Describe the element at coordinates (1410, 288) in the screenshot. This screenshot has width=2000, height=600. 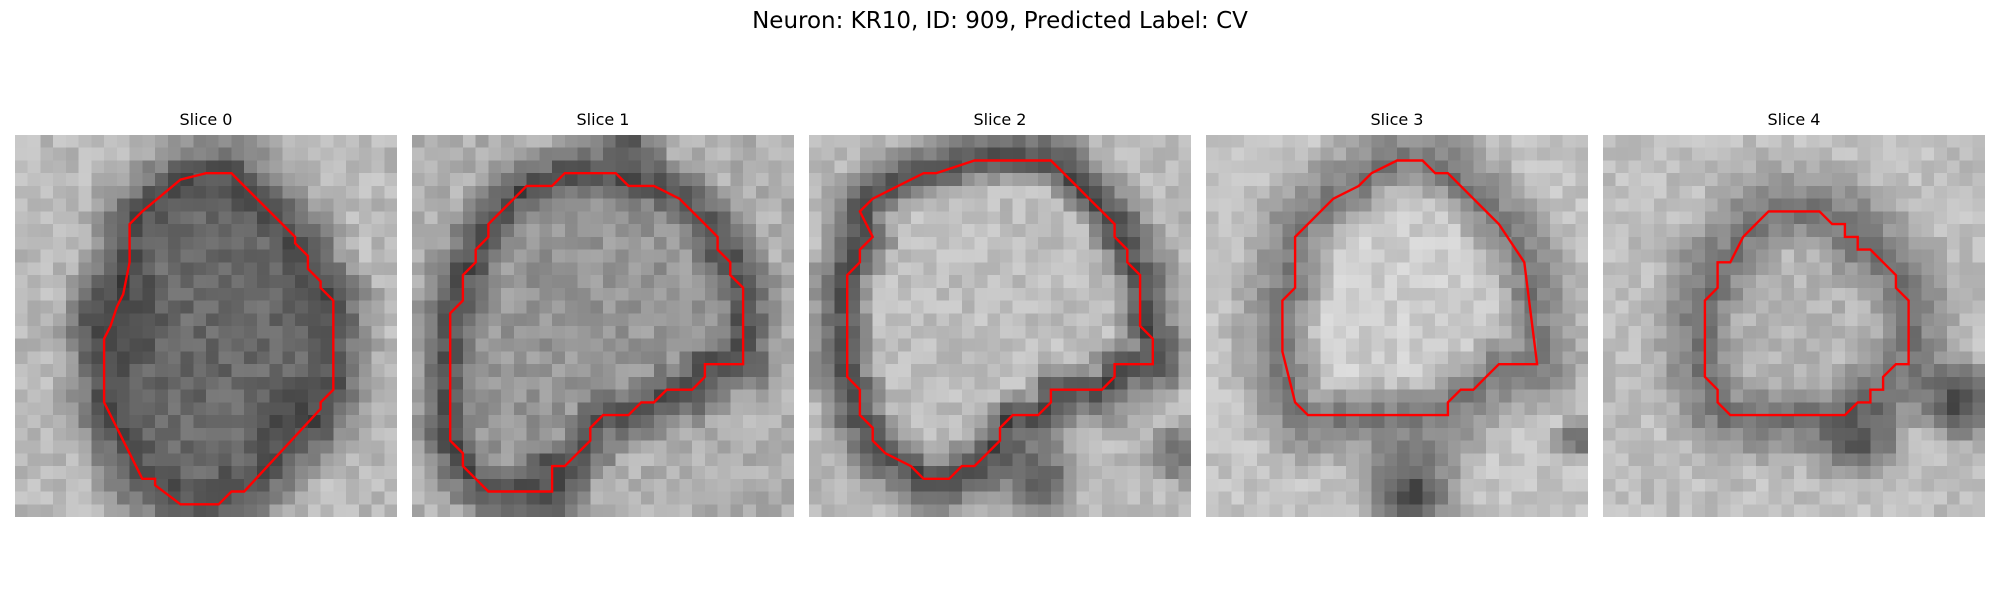
I see `slice-3-roi-outline` at that location.